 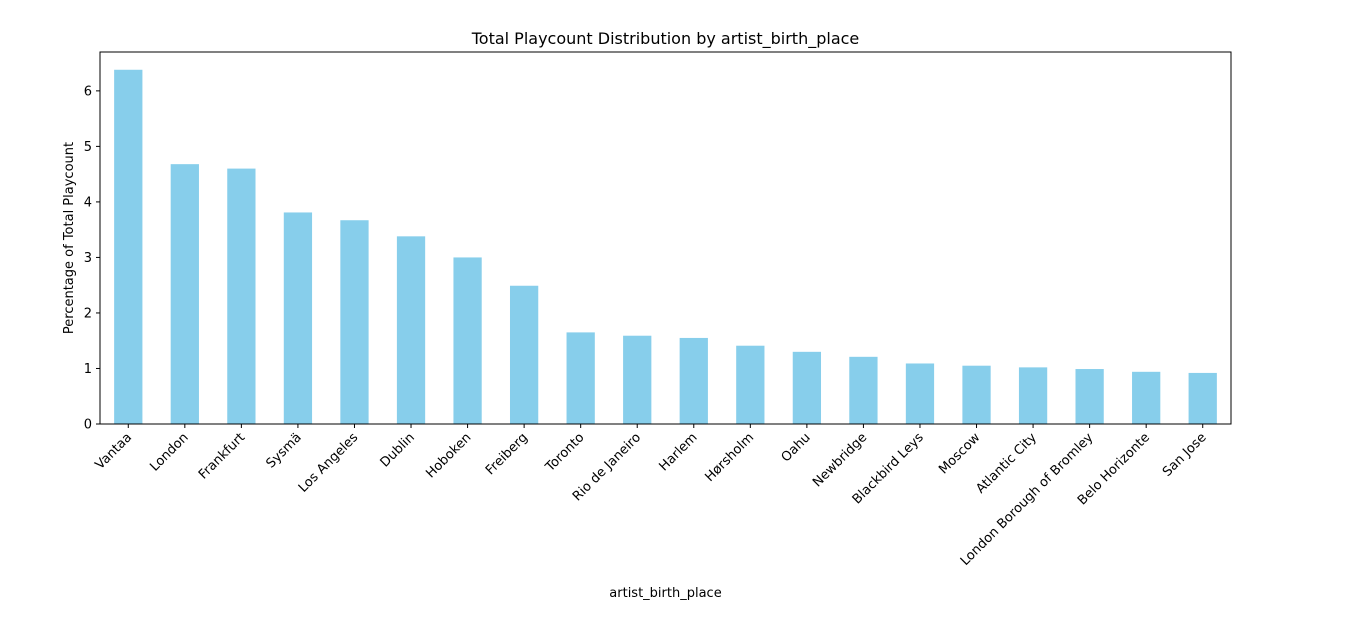 What do you see at coordinates (750, 384) in the screenshot?
I see `bar-h-rsholm` at bounding box center [750, 384].